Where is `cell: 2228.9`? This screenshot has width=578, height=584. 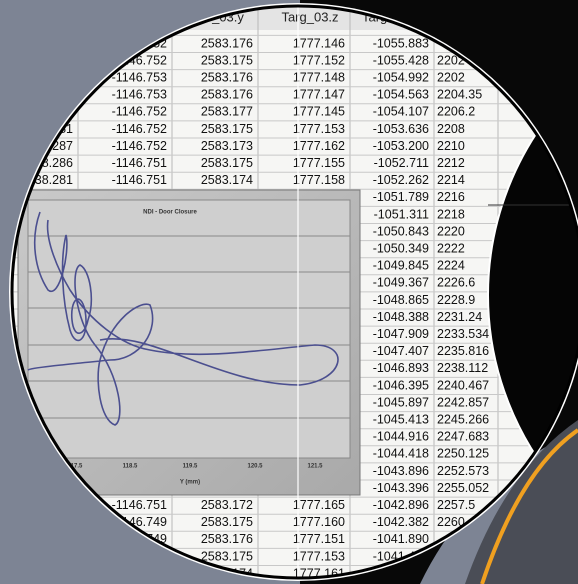
cell: 2228.9 is located at coordinates (456, 300).